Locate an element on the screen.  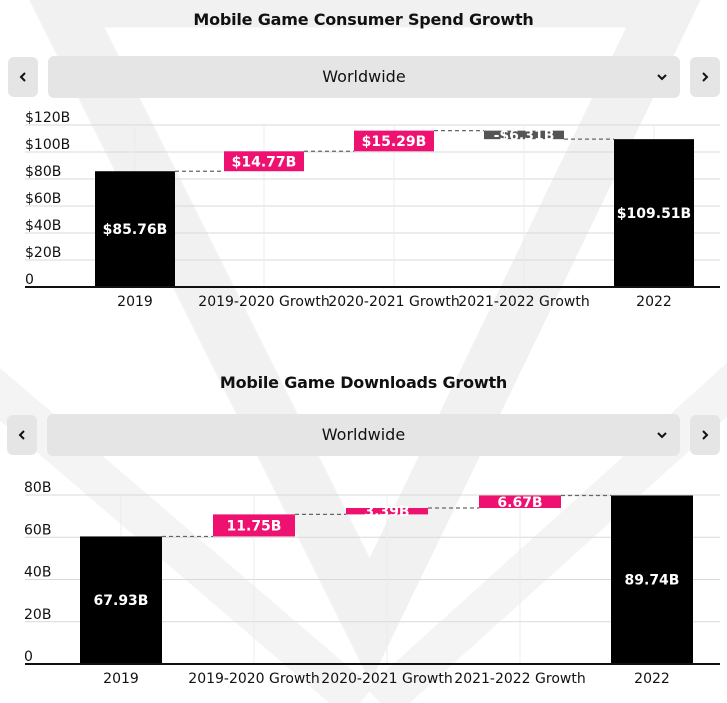
data-label: 6.67B is located at coordinates (519, 503).